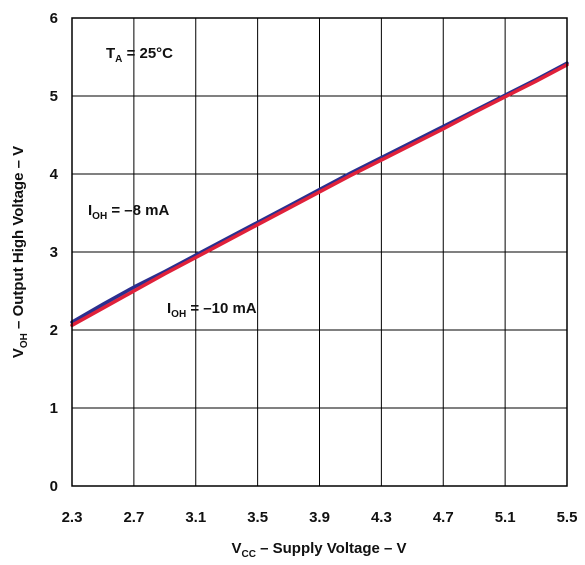 The height and width of the screenshot is (565, 585). What do you see at coordinates (54, 174) in the screenshot?
I see `y-tick-label: 4` at bounding box center [54, 174].